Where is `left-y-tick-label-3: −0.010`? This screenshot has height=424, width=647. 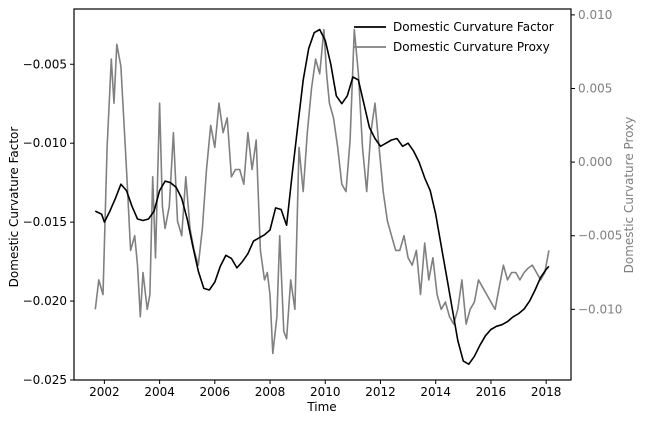
left-y-tick-label-3: −0.010 is located at coordinates (45, 143).